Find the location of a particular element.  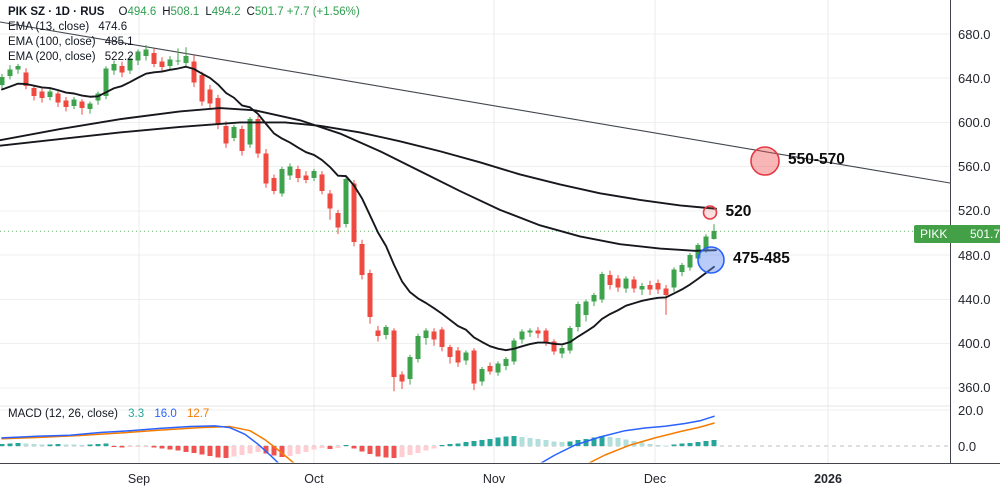

ema200-value: 522.2 is located at coordinates (119, 57).